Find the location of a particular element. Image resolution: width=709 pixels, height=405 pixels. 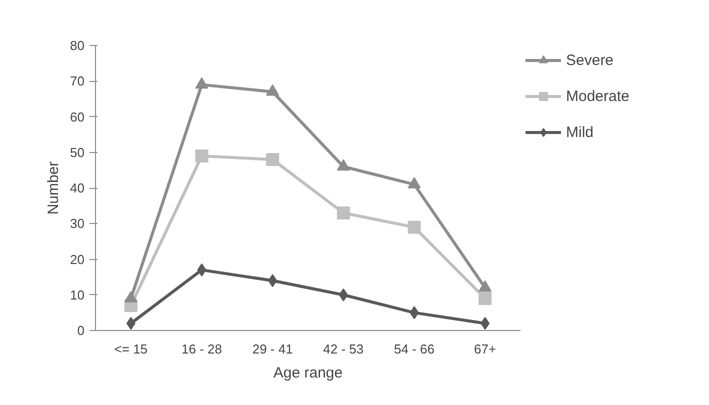

y-tick-label: 50 is located at coordinates (77, 152).